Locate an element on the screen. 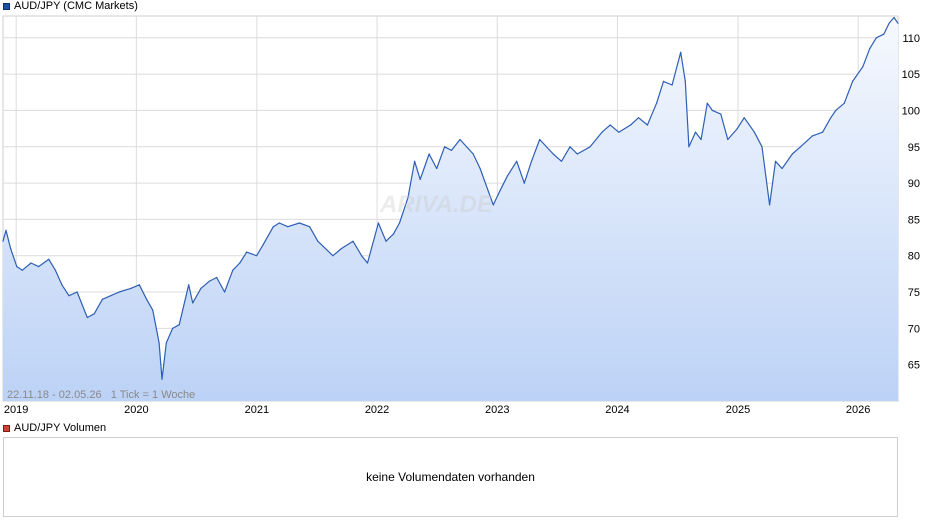 This screenshot has height=526, width=940. volume-panel: keine Volumendaten vorhanden is located at coordinates (450, 477).